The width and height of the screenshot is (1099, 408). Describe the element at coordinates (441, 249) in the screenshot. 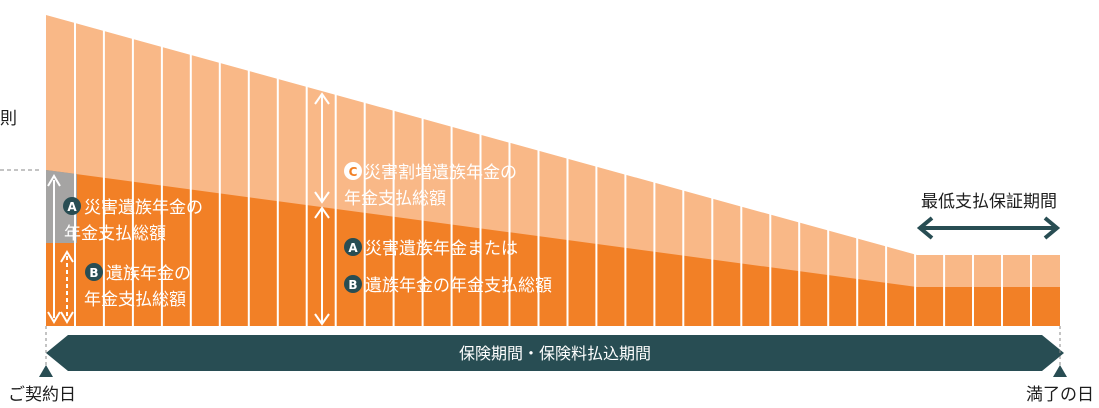

I see `annotation-a-middle-line: 災害遺族年金または` at that location.